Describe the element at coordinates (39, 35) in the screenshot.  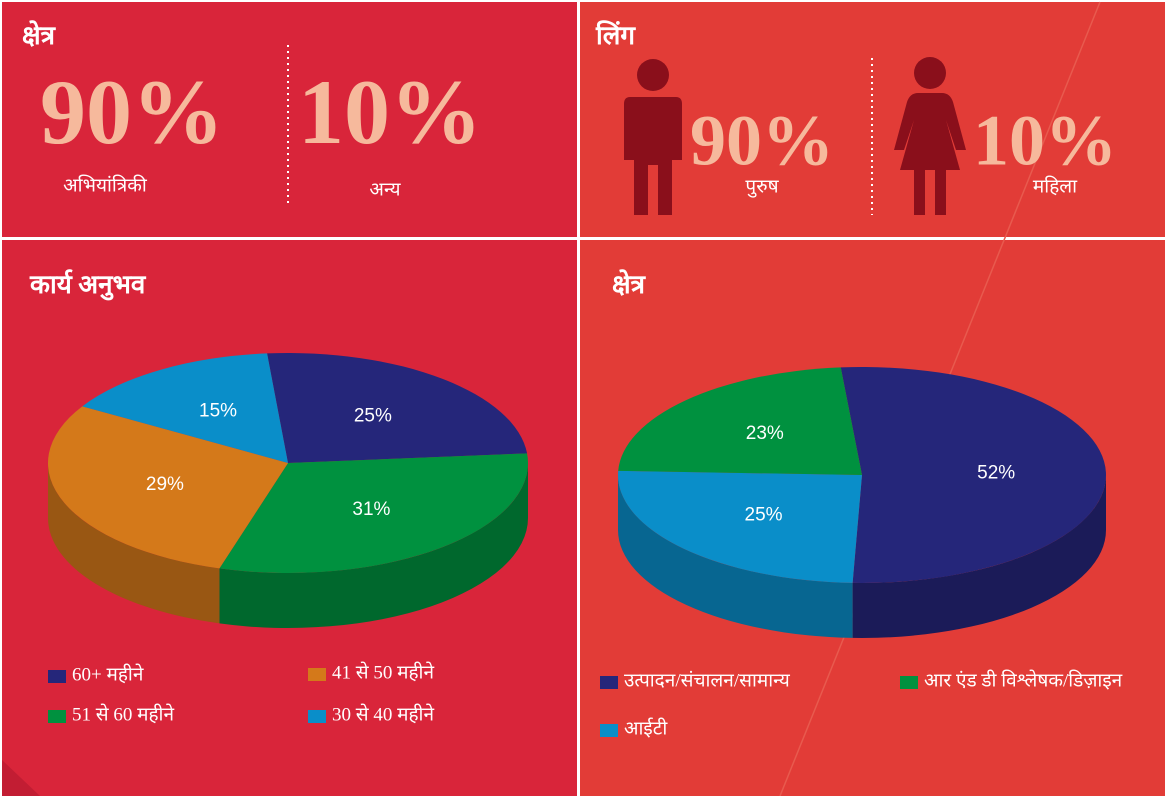
I see `panel-title: क्षेत्र` at that location.